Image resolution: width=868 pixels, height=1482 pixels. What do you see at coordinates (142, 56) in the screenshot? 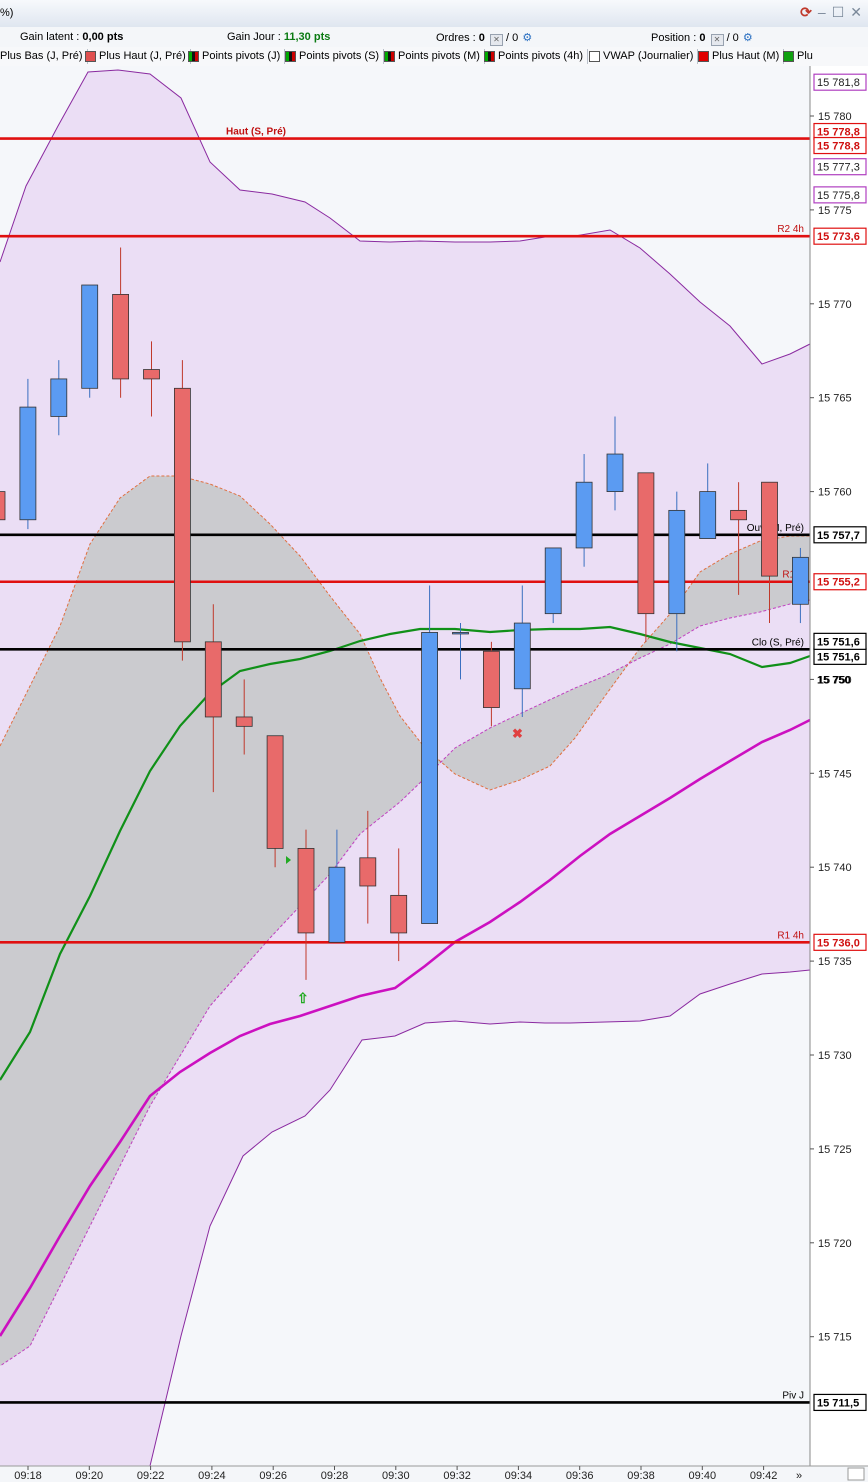
I see `legend-label: Plus Haut (J, Pré)` at bounding box center [142, 56].